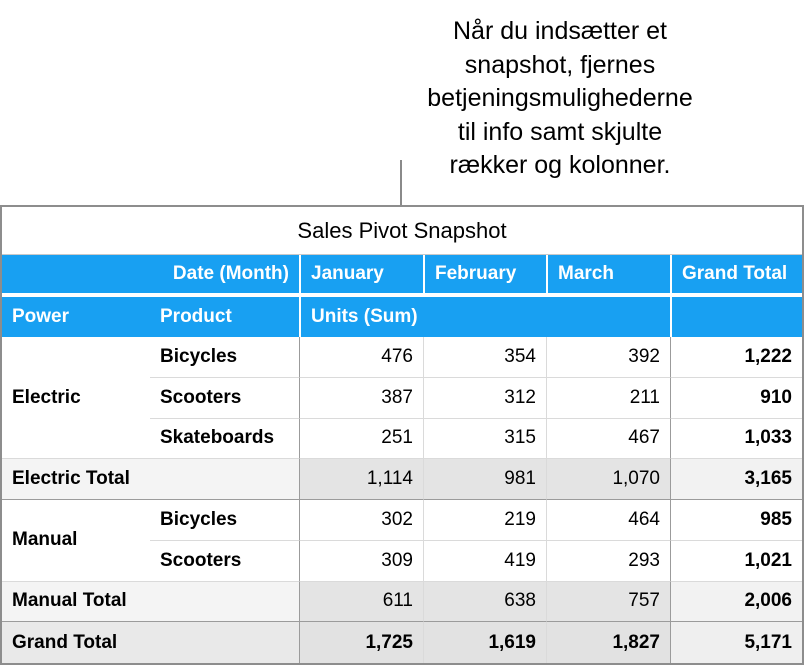  What do you see at coordinates (76, 602) in the screenshot?
I see `row-label-manual-total: Manual Total` at bounding box center [76, 602].